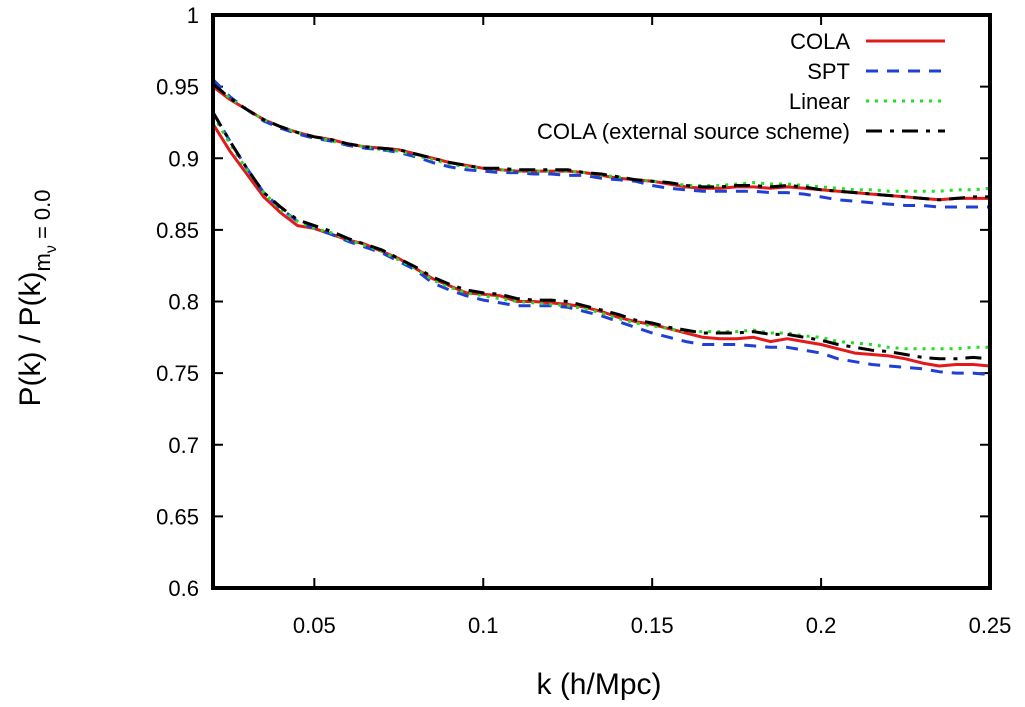 This screenshot has width=1025, height=707. I want to click on y-tick-label: 0.6, so click(183, 588).